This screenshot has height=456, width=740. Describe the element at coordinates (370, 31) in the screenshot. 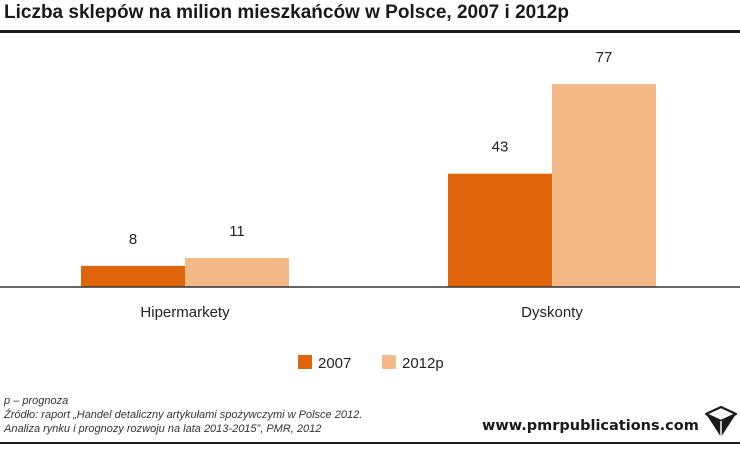

I see `top-rule` at that location.